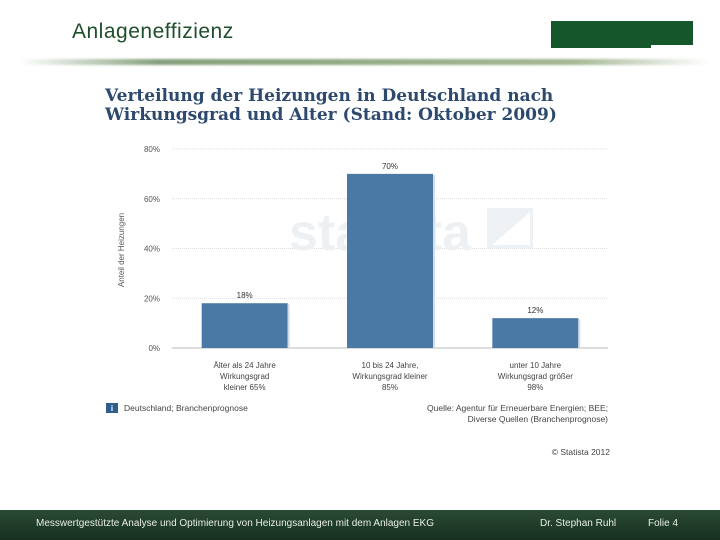 The image size is (720, 540). Describe the element at coordinates (622, 33) in the screenshot. I see `logo` at that location.